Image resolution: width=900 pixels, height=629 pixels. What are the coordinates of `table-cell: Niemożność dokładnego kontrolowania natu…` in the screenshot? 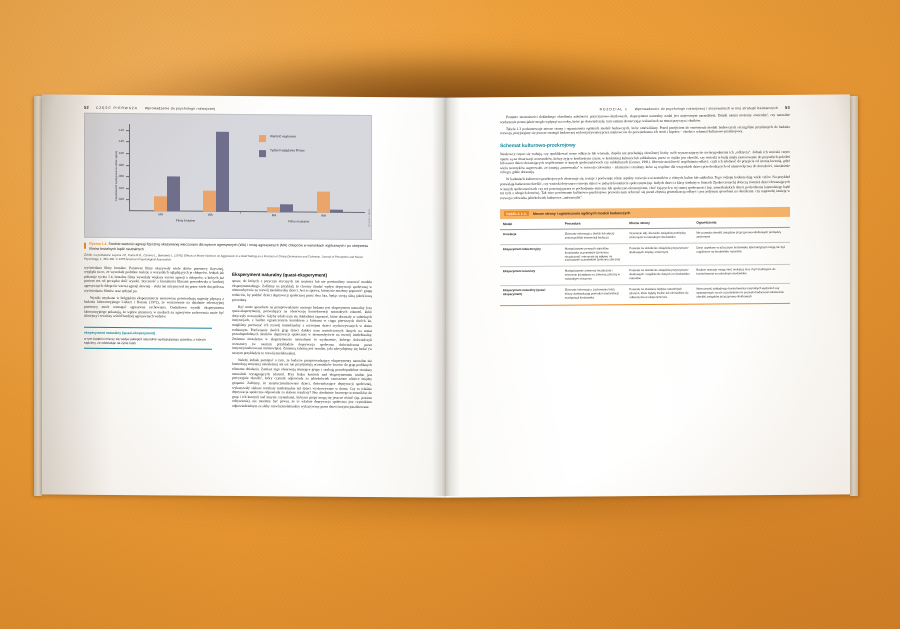 It's located at (740, 292).